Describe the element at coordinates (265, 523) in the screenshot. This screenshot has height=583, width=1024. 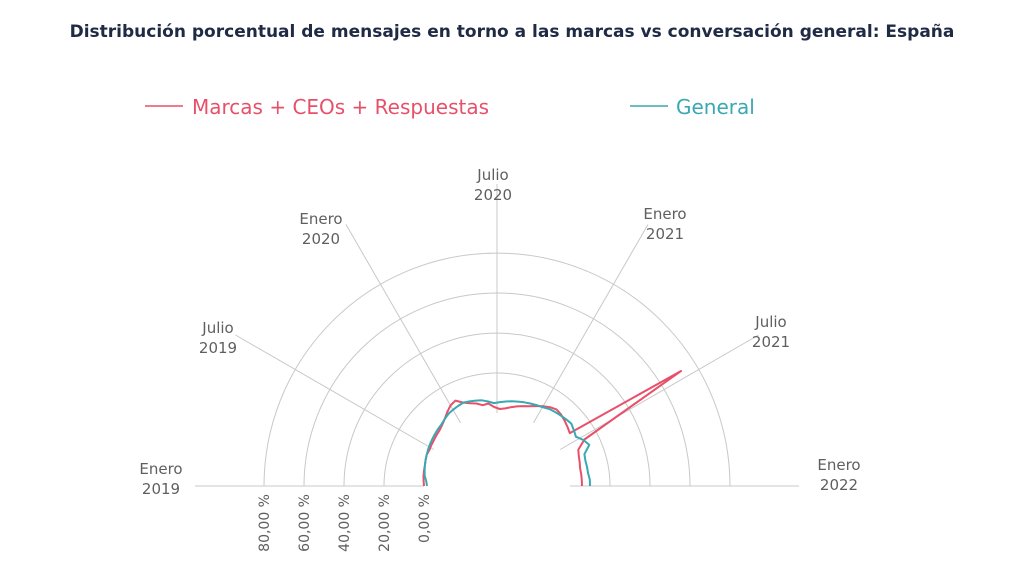
I see `radial-tick-label: 80,00 %` at that location.